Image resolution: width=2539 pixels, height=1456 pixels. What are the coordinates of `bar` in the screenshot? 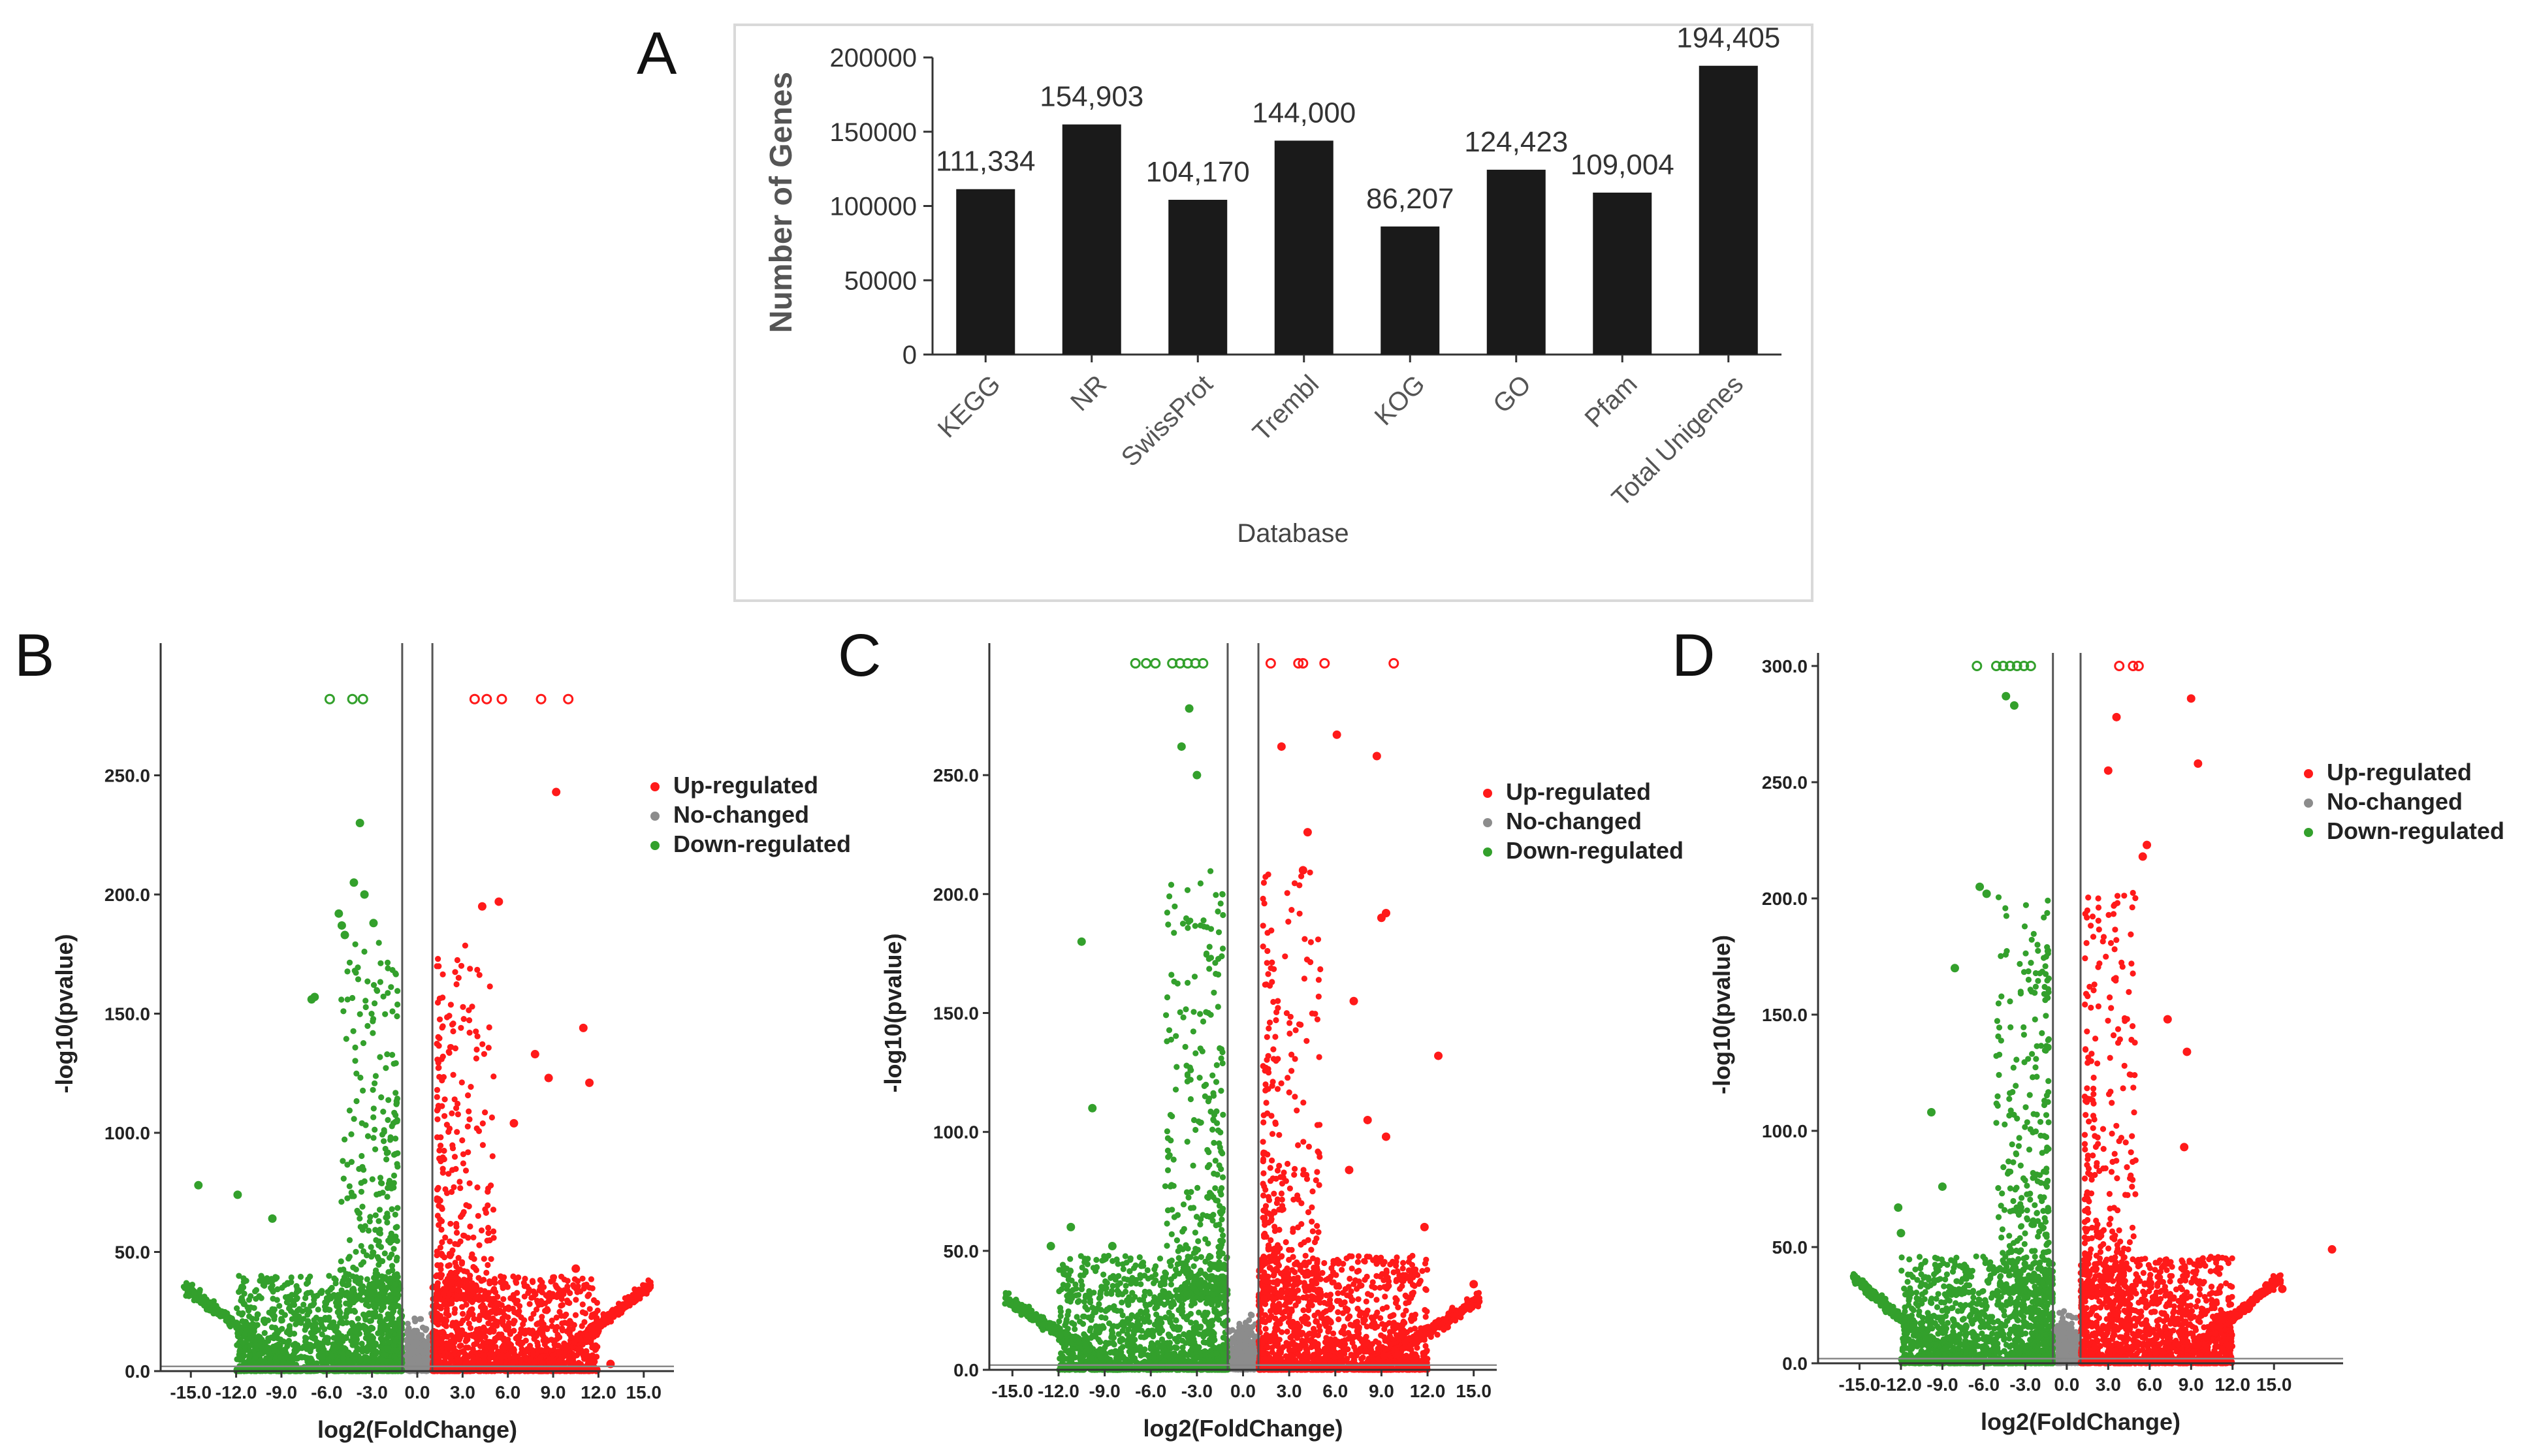 It's located at (1516, 262).